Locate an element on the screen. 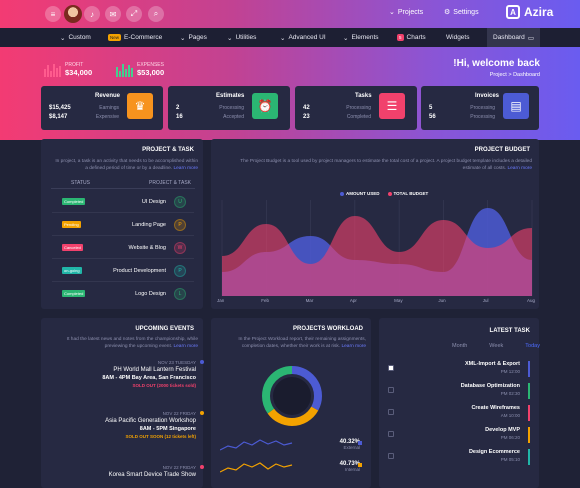 This screenshot has height=488, width=580. task-item: Create Wireframes AM 10:00 is located at coordinates (459, 415).